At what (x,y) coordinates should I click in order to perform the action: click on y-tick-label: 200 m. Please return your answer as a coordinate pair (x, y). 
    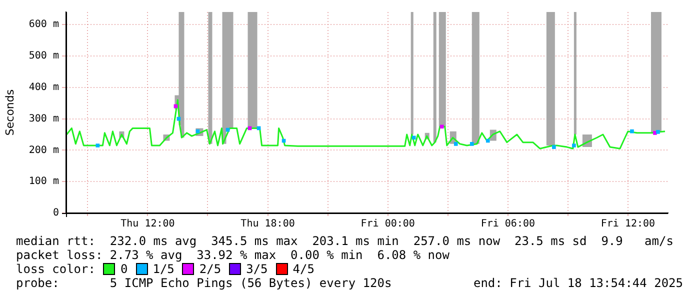
    Looking at the image, I should click on (43, 150).